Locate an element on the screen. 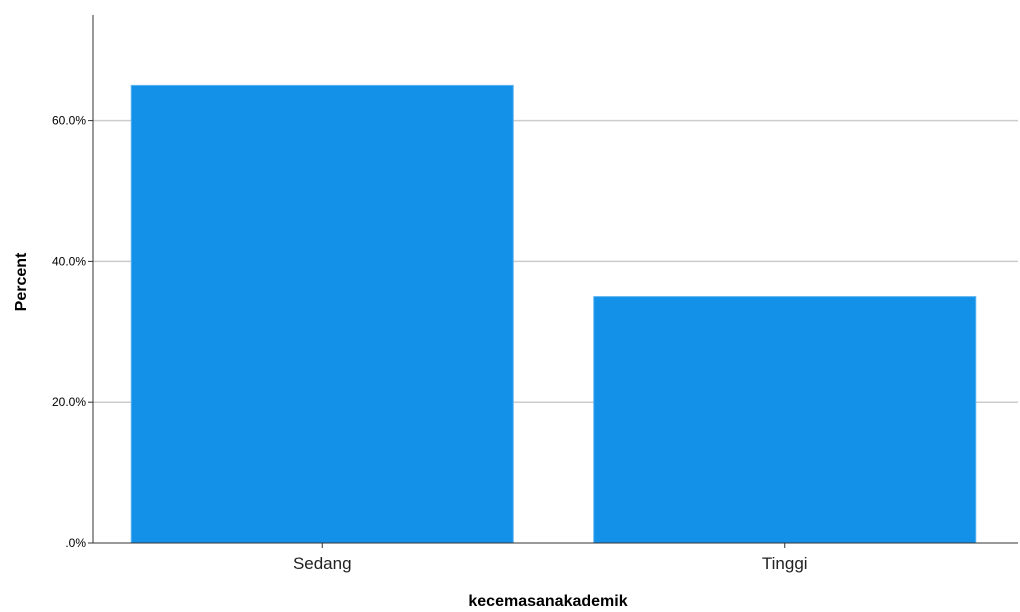 Image resolution: width=1020 pixels, height=612 pixels. y-axis-title: Percent is located at coordinates (21, 281).